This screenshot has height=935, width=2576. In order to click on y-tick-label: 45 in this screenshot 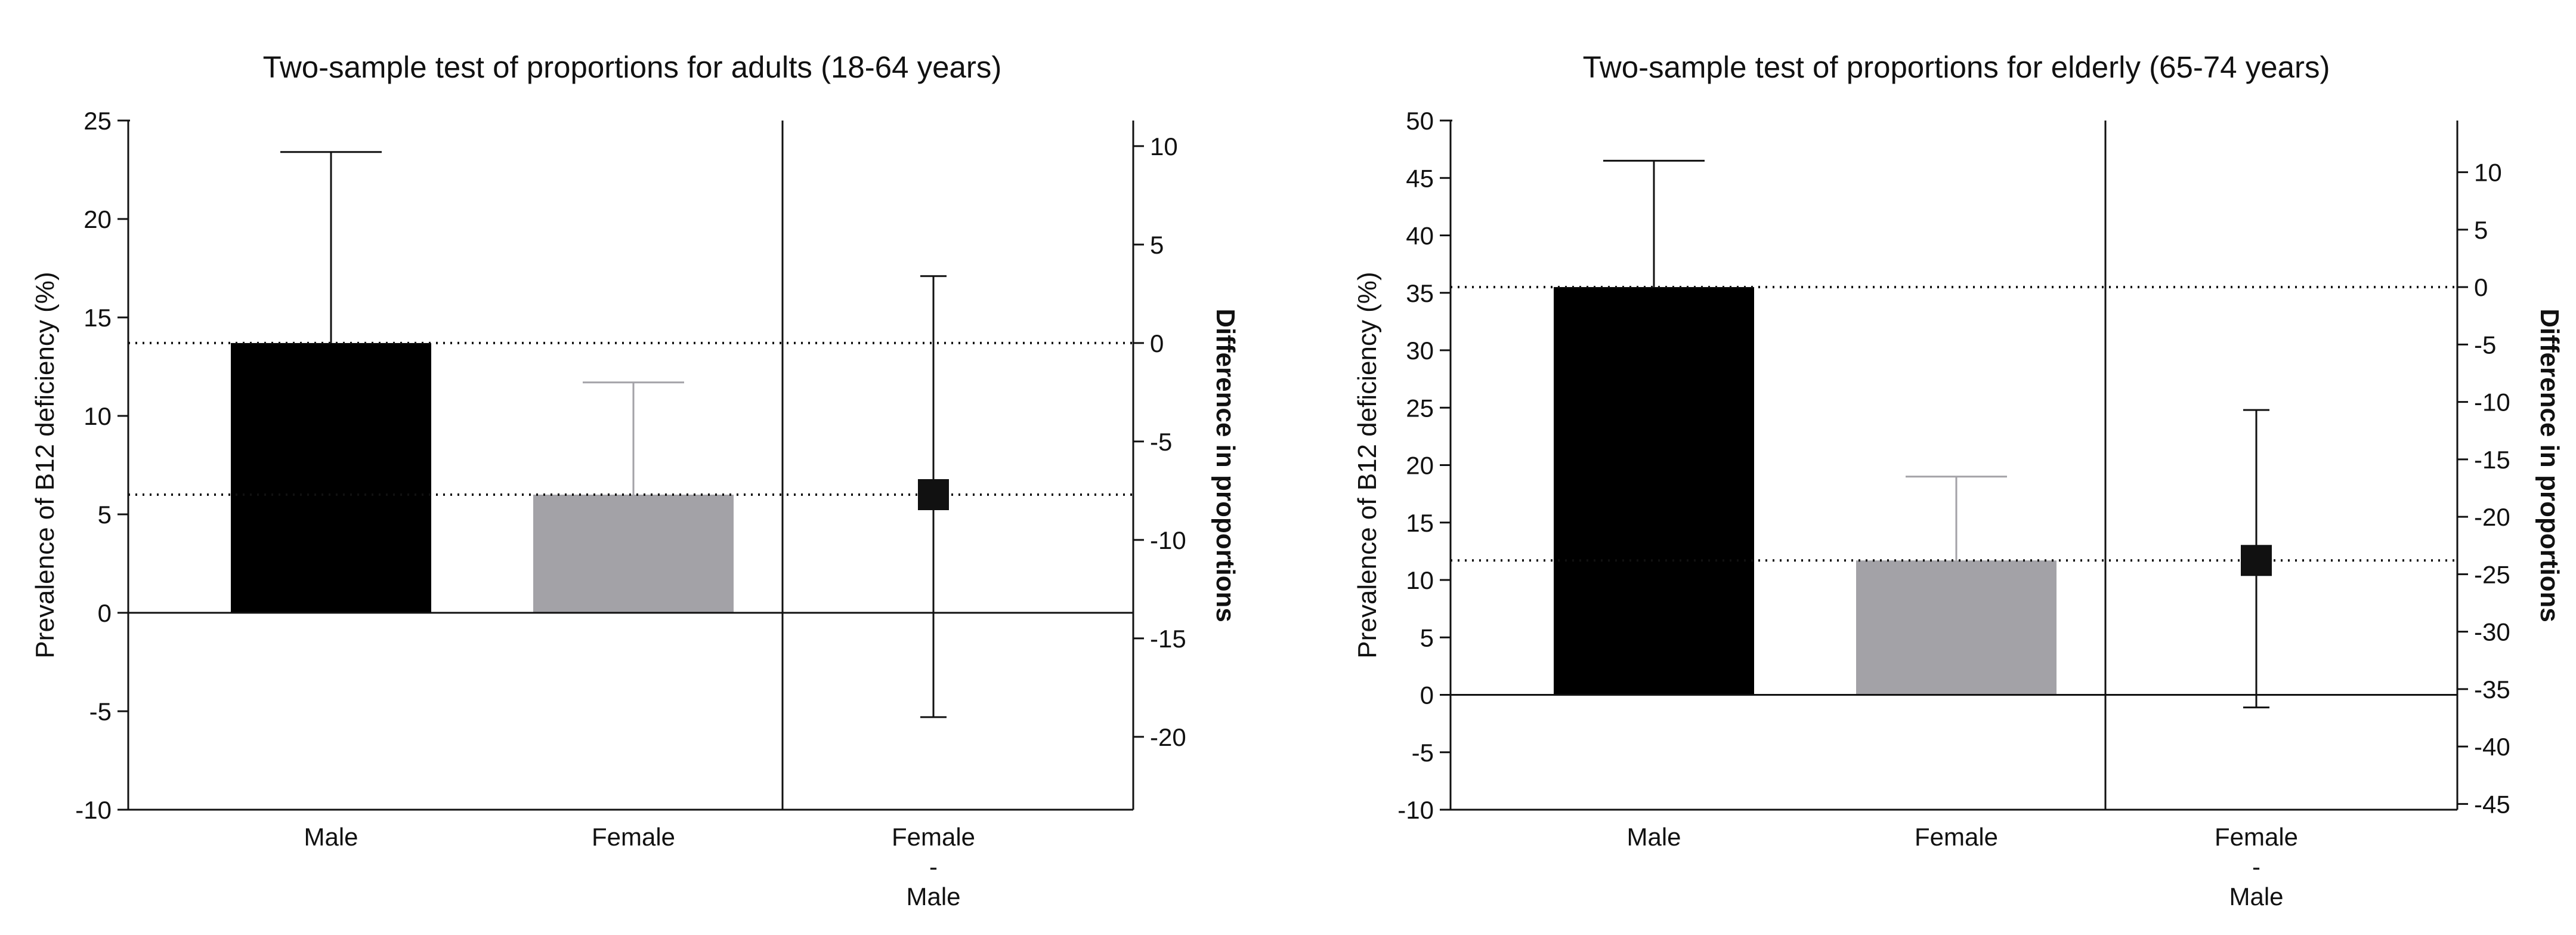, I will do `click(1420, 178)`.